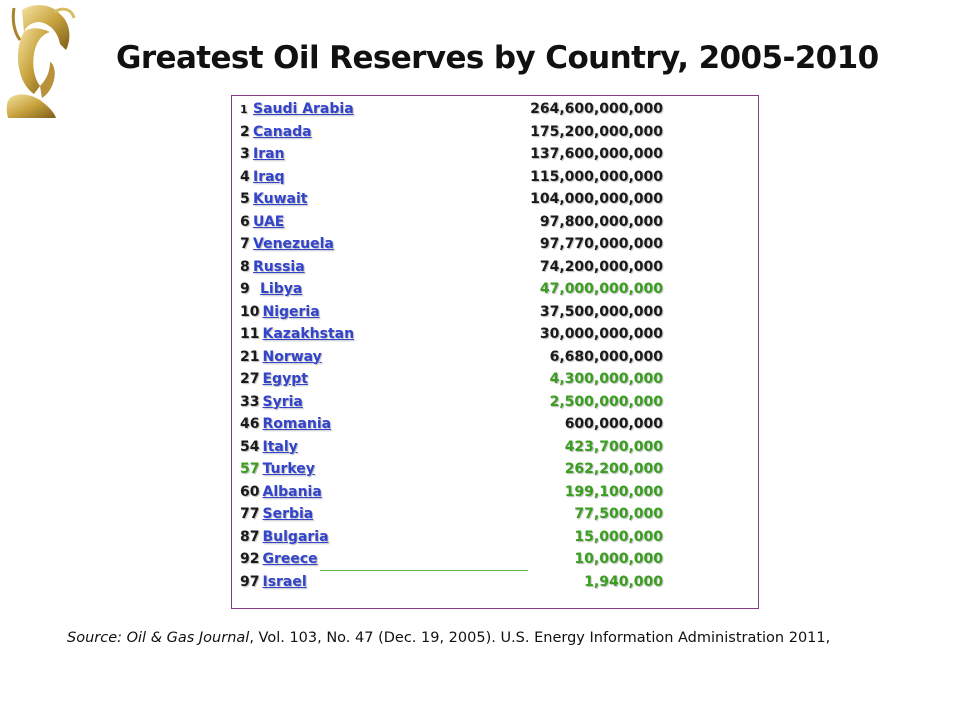 The image size is (960, 720). I want to click on country-link: Saudi Arabia, so click(303, 109).